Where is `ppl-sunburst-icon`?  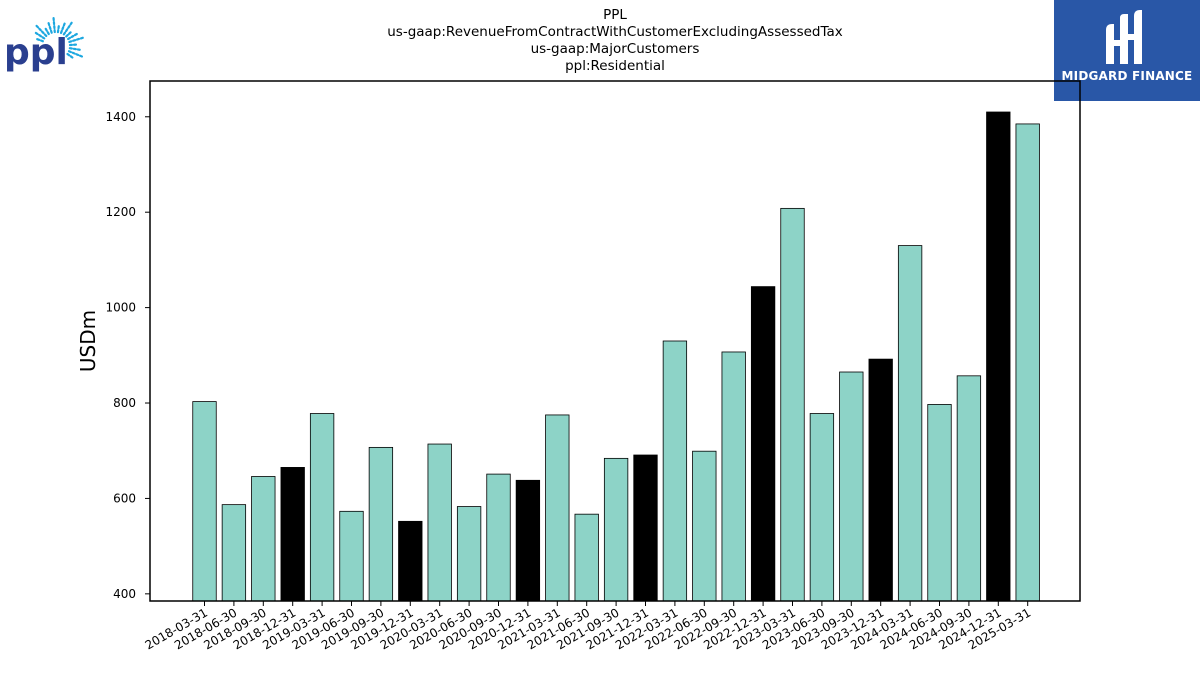 ppl-sunburst-icon is located at coordinates (59, 38).